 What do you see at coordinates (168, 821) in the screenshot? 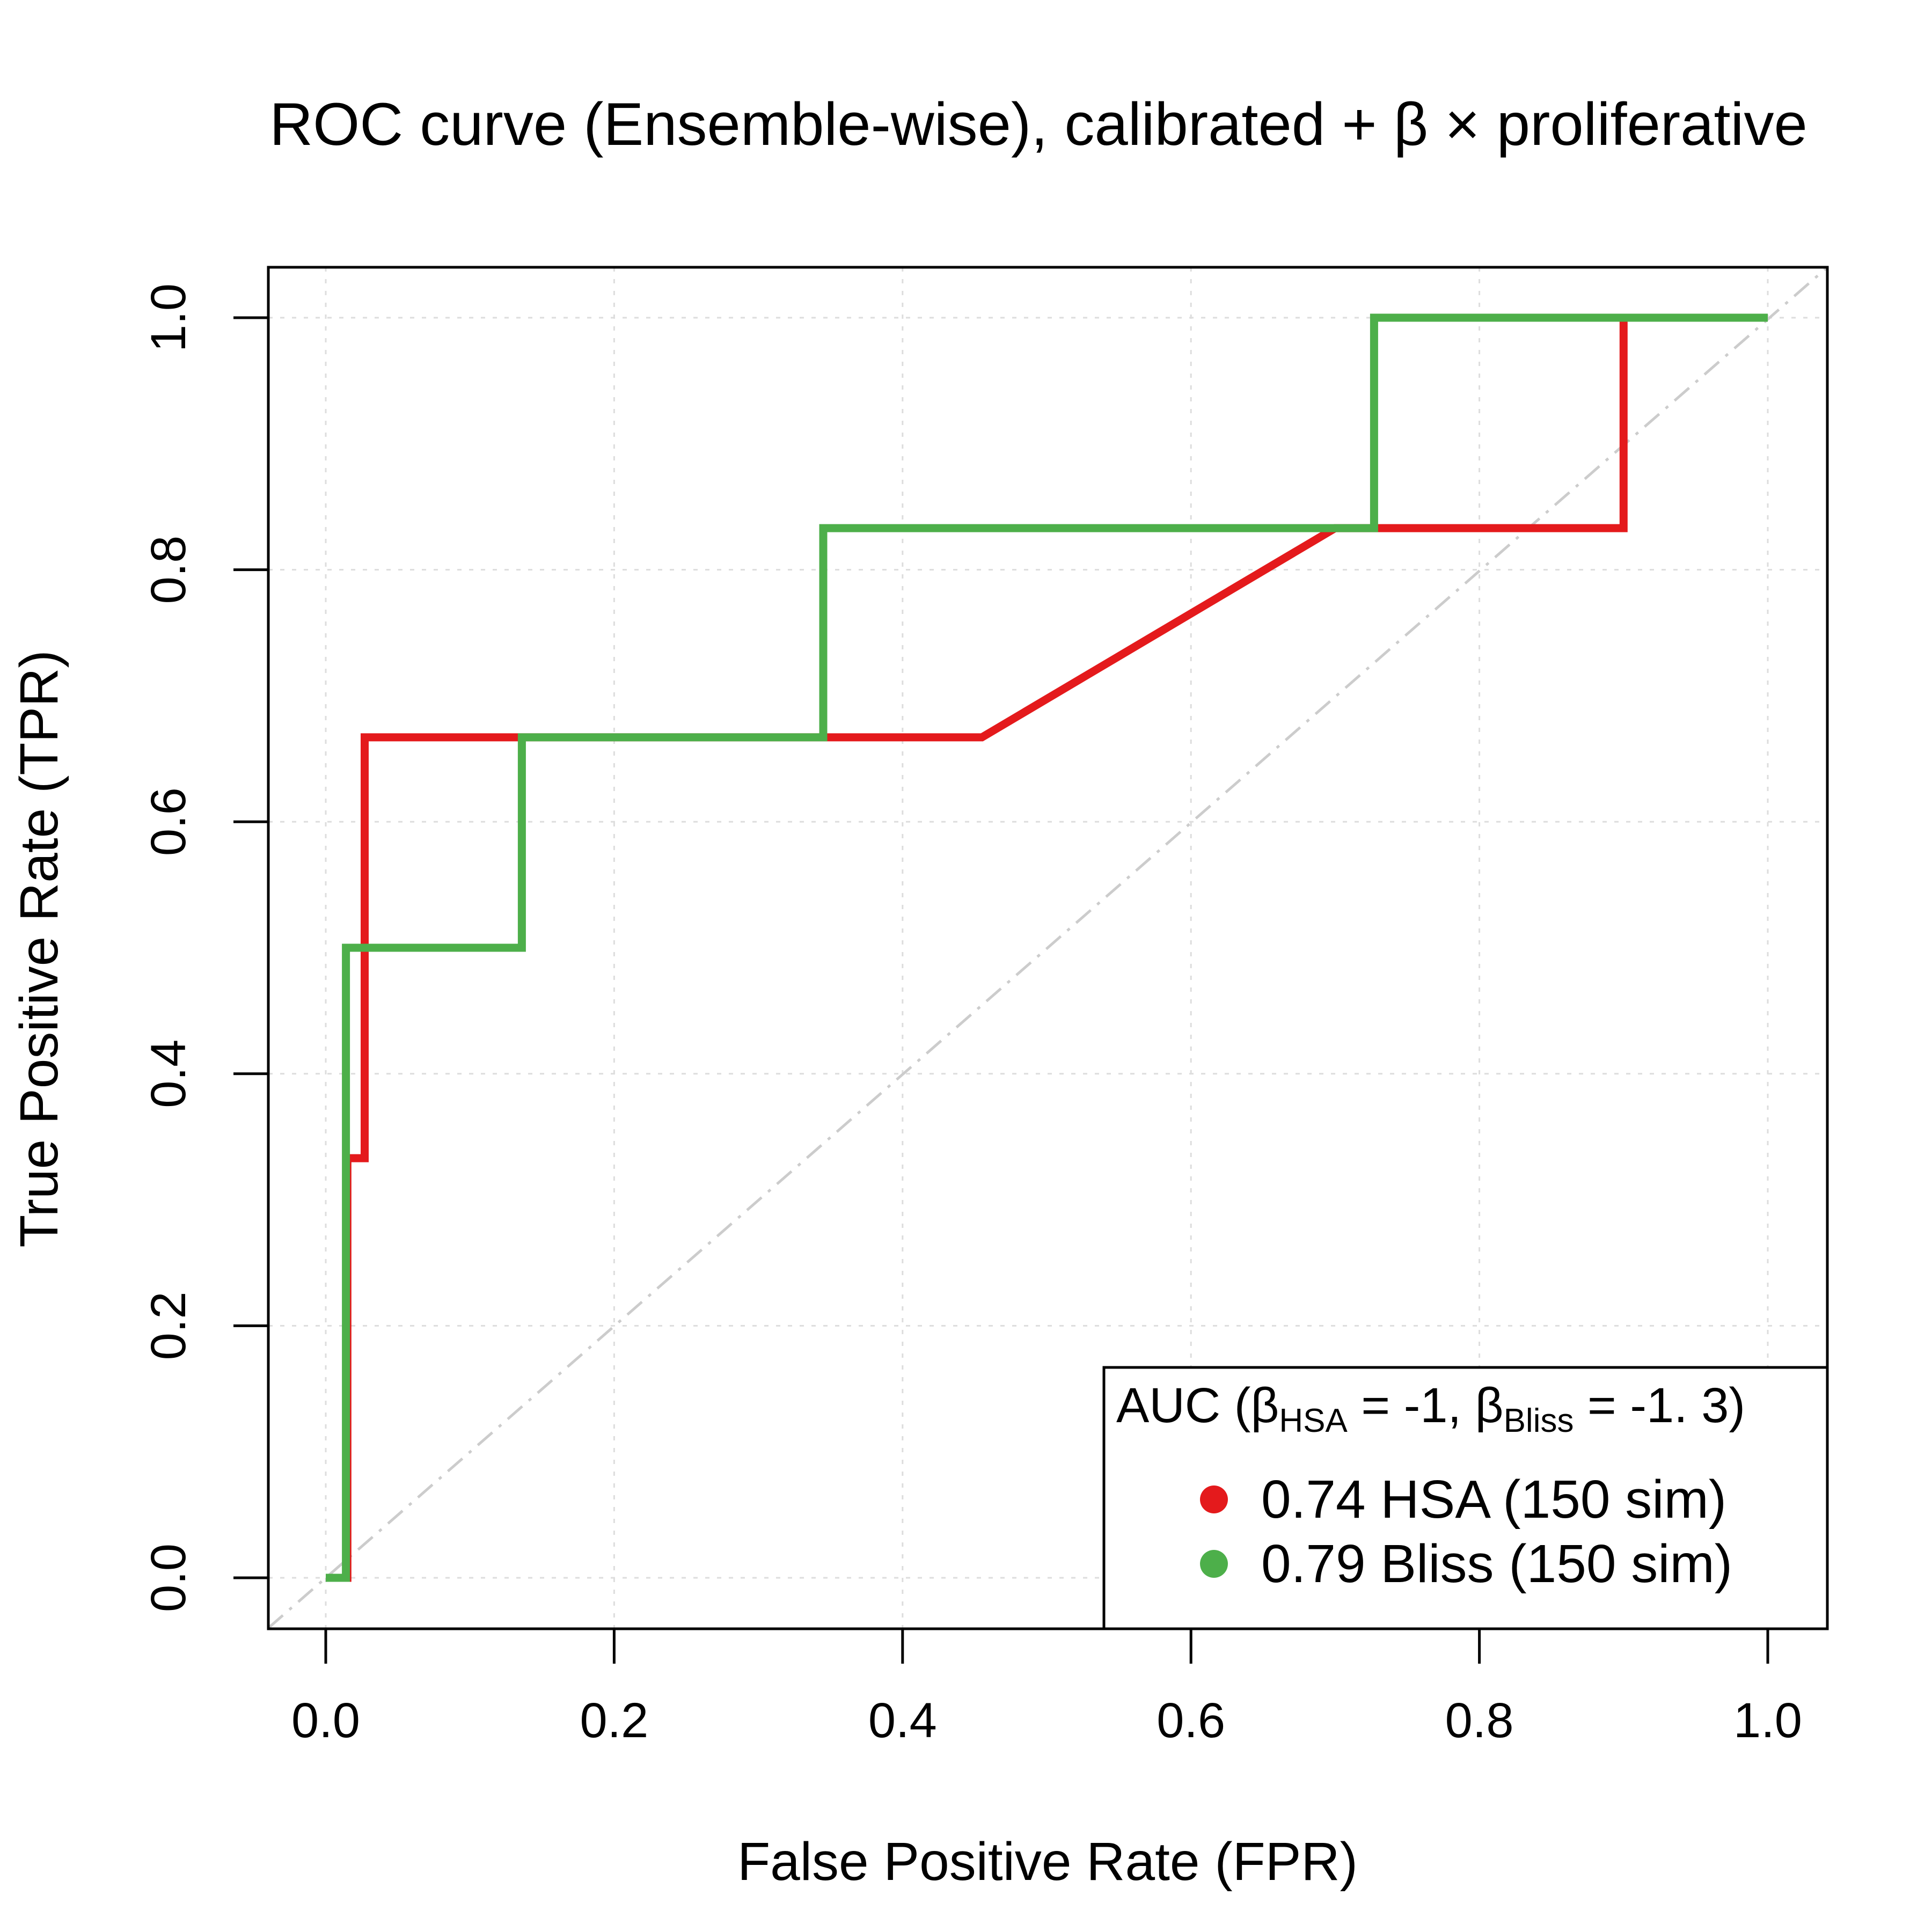
I see `y-tick-label: 0.6` at bounding box center [168, 821].